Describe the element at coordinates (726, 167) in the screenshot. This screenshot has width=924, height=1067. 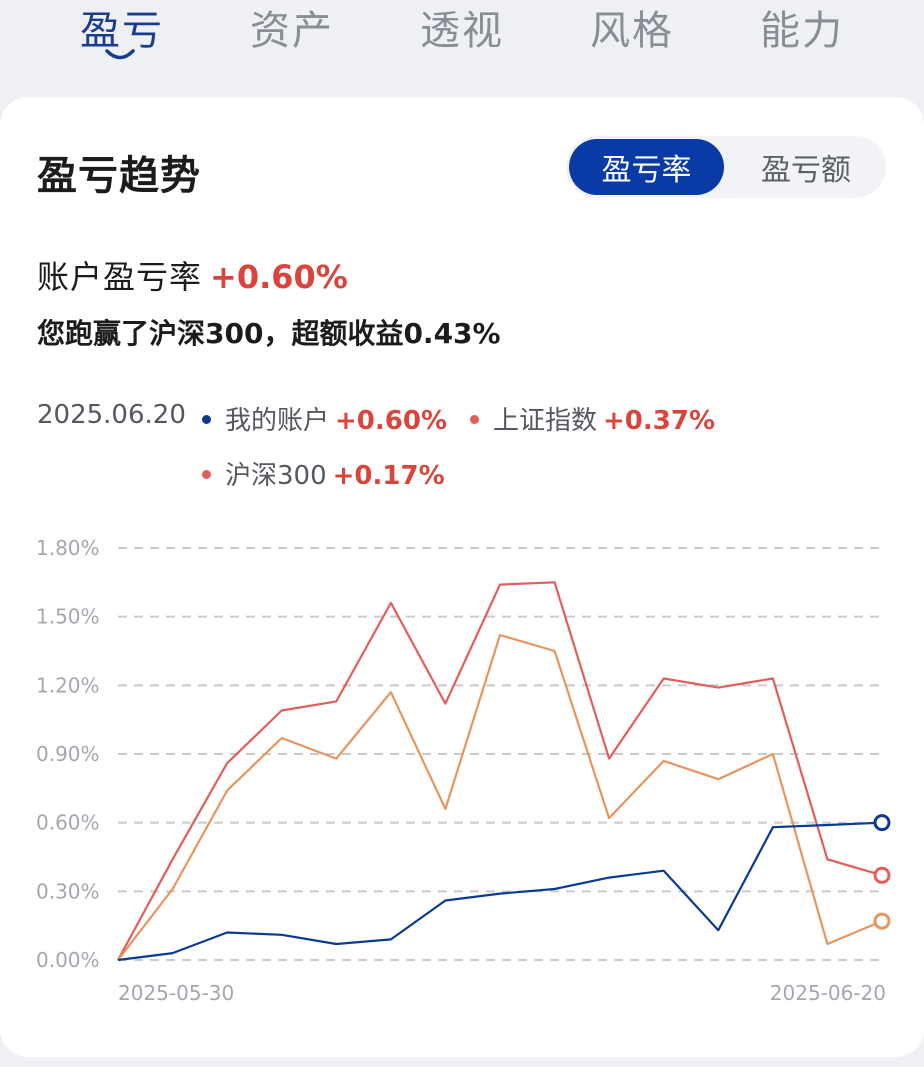
I see `metric-toggle: 盈亏率 盈亏额` at that location.